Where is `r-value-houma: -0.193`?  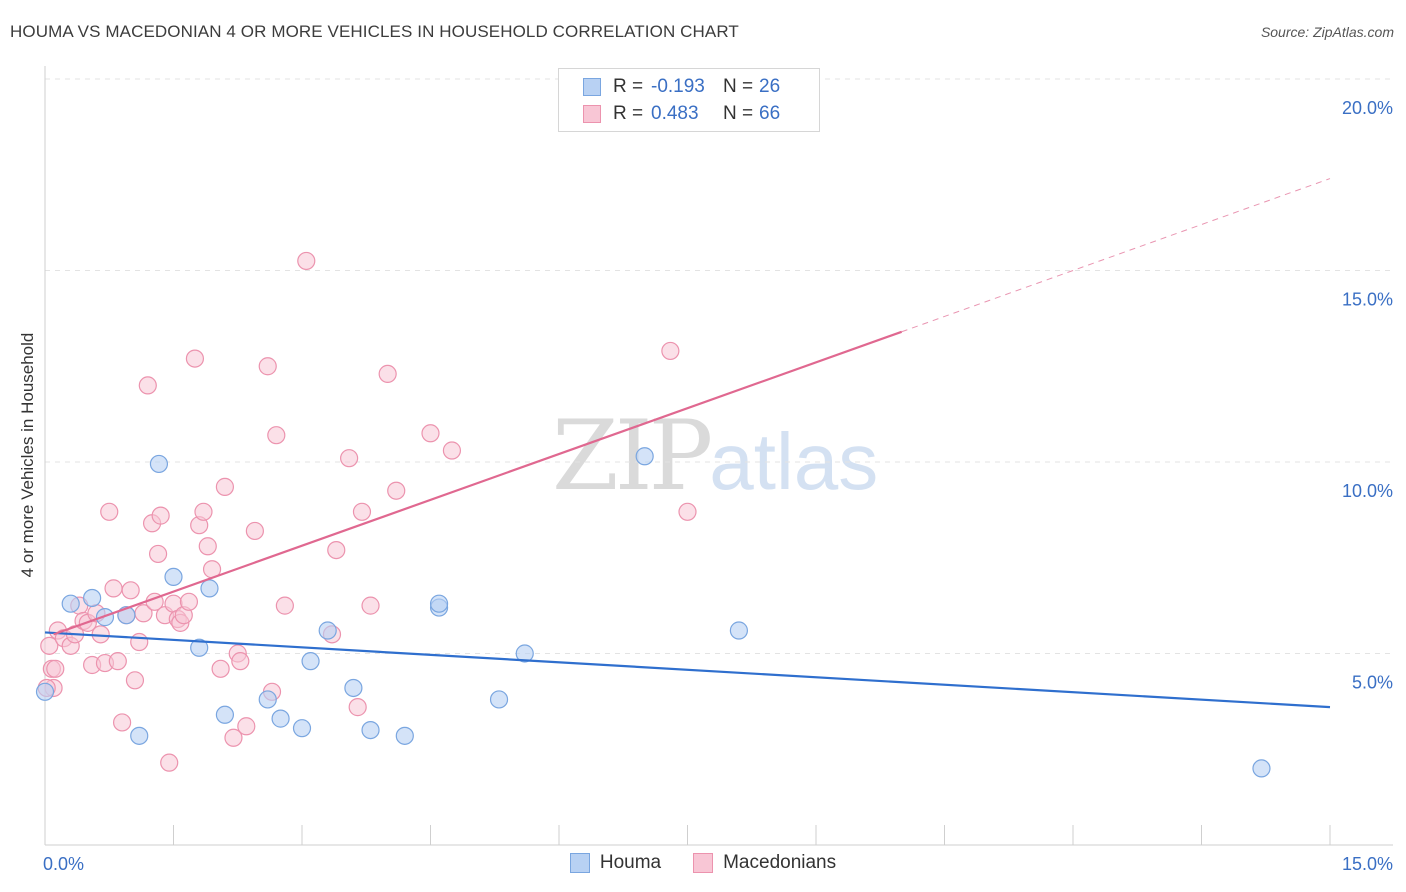
r-value-houma: -0.193 is located at coordinates (678, 86).